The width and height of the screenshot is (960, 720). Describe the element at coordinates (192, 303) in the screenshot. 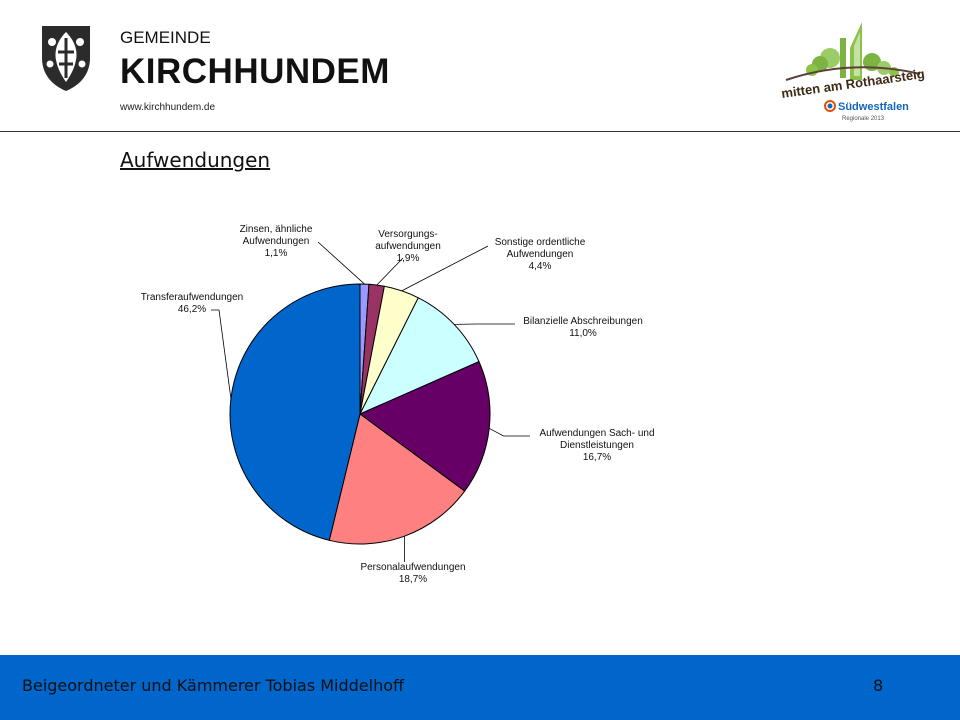

I see `slice-label-7: Transferaufwendungen 46,2%` at that location.